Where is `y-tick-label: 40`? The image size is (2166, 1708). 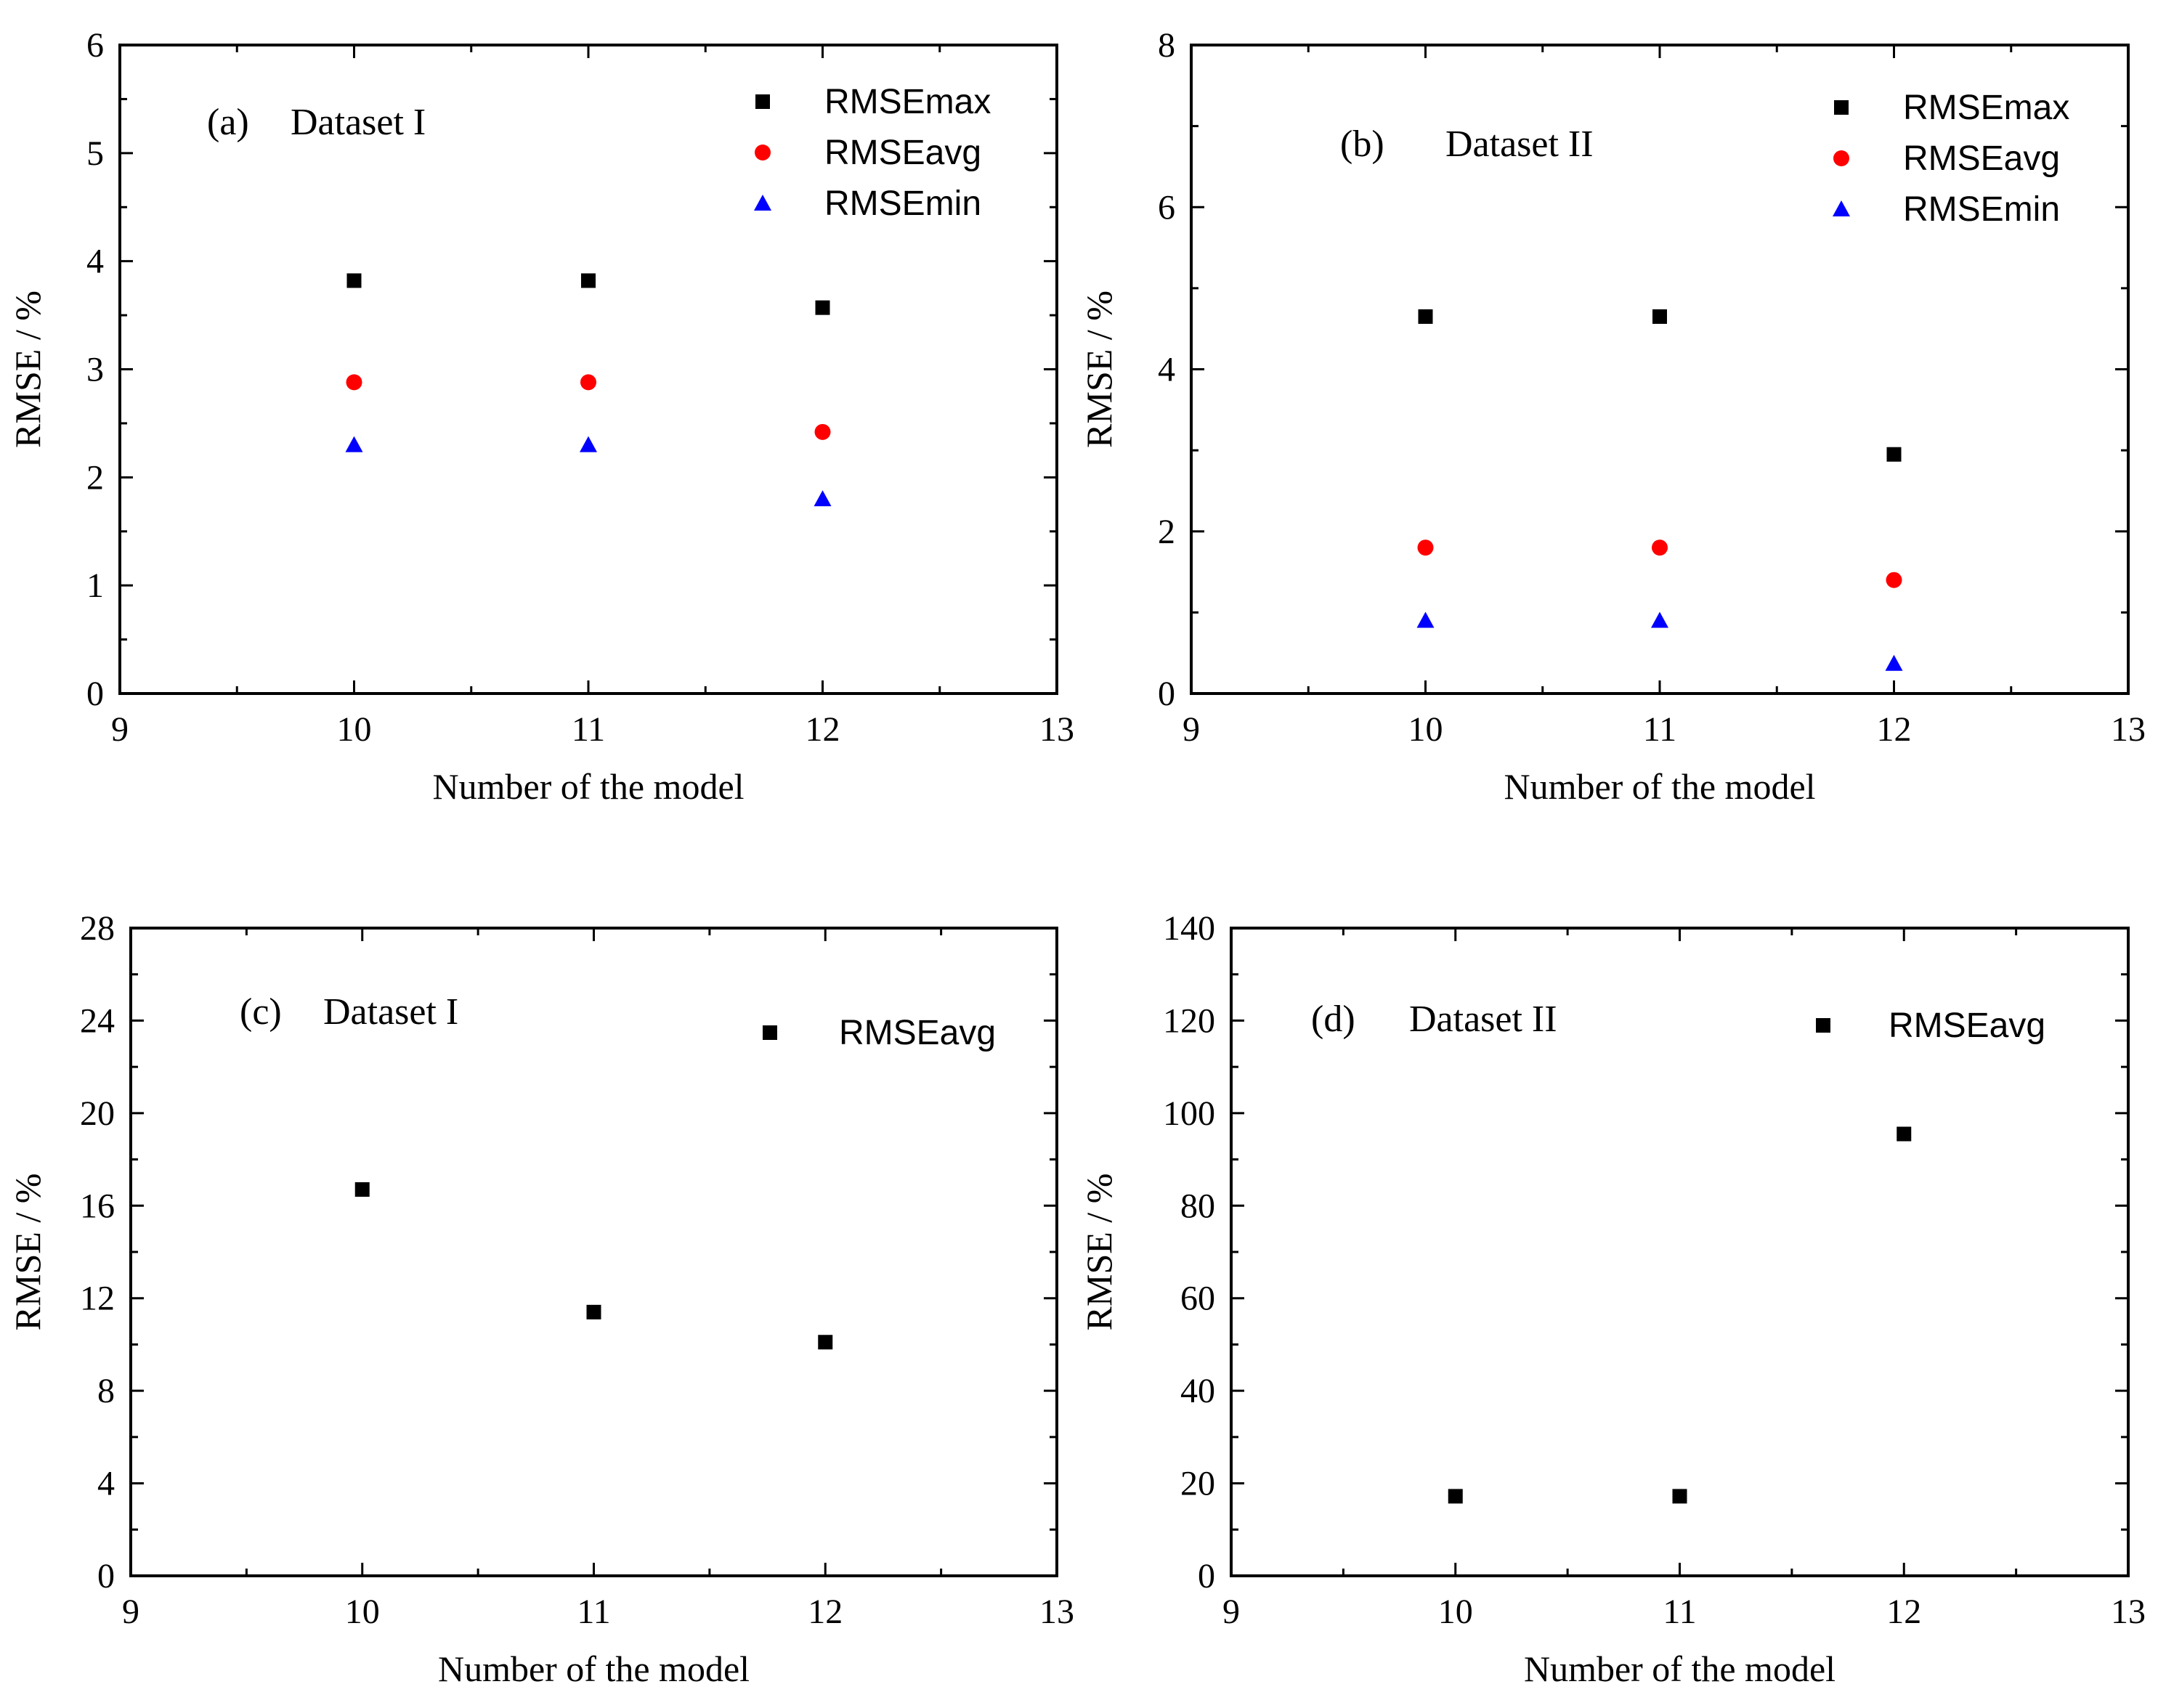
y-tick-label: 40 is located at coordinates (1197, 1391).